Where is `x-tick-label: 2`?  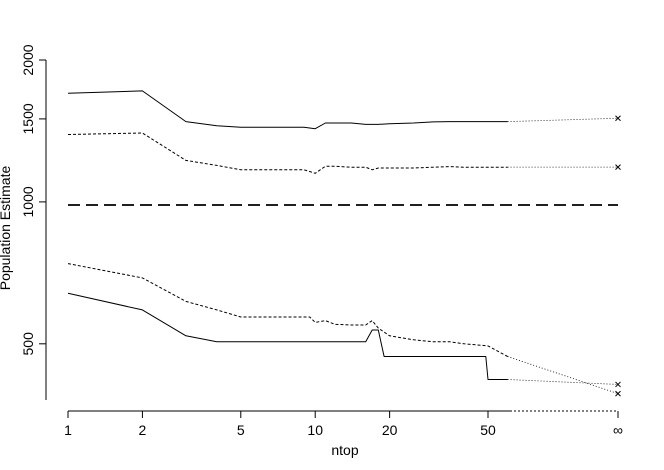 x-tick-label: 2 is located at coordinates (143, 430).